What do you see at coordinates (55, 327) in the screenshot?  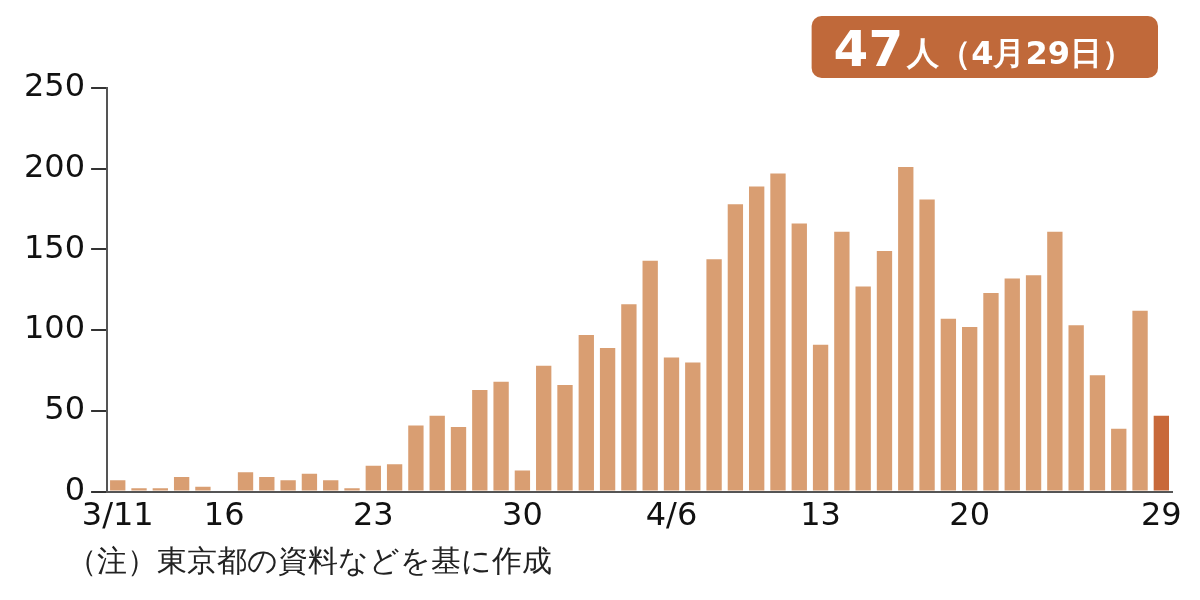 I see `y-tick-label: 100` at bounding box center [55, 327].